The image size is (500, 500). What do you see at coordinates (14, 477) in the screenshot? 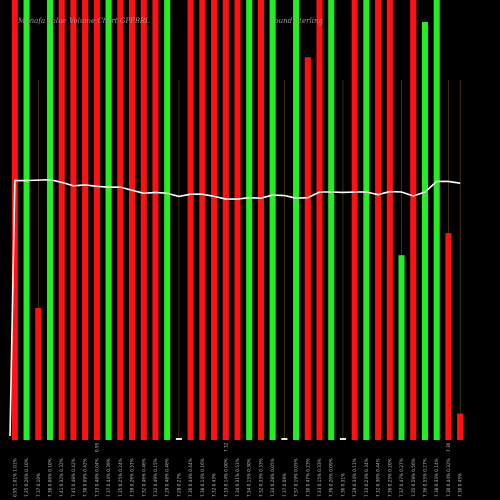
I see `x-label-1: 0.95 1.01% 1.01%` at bounding box center [14, 477].